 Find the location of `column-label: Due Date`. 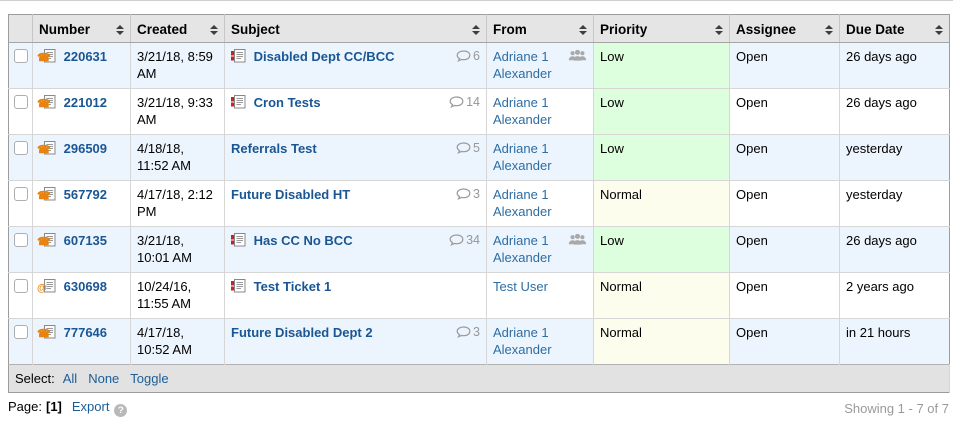

column-label: Due Date is located at coordinates (875, 29).